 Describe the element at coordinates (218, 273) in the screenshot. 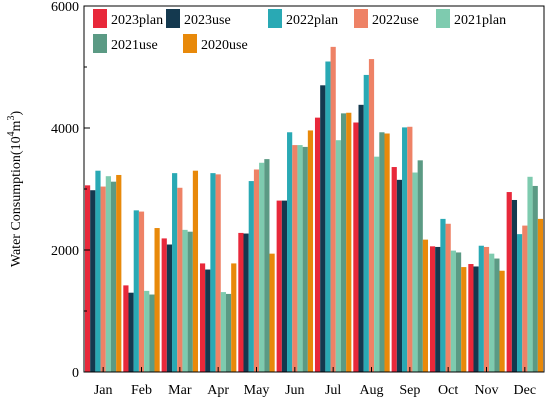

I see `bar-2022use-Apr` at that location.